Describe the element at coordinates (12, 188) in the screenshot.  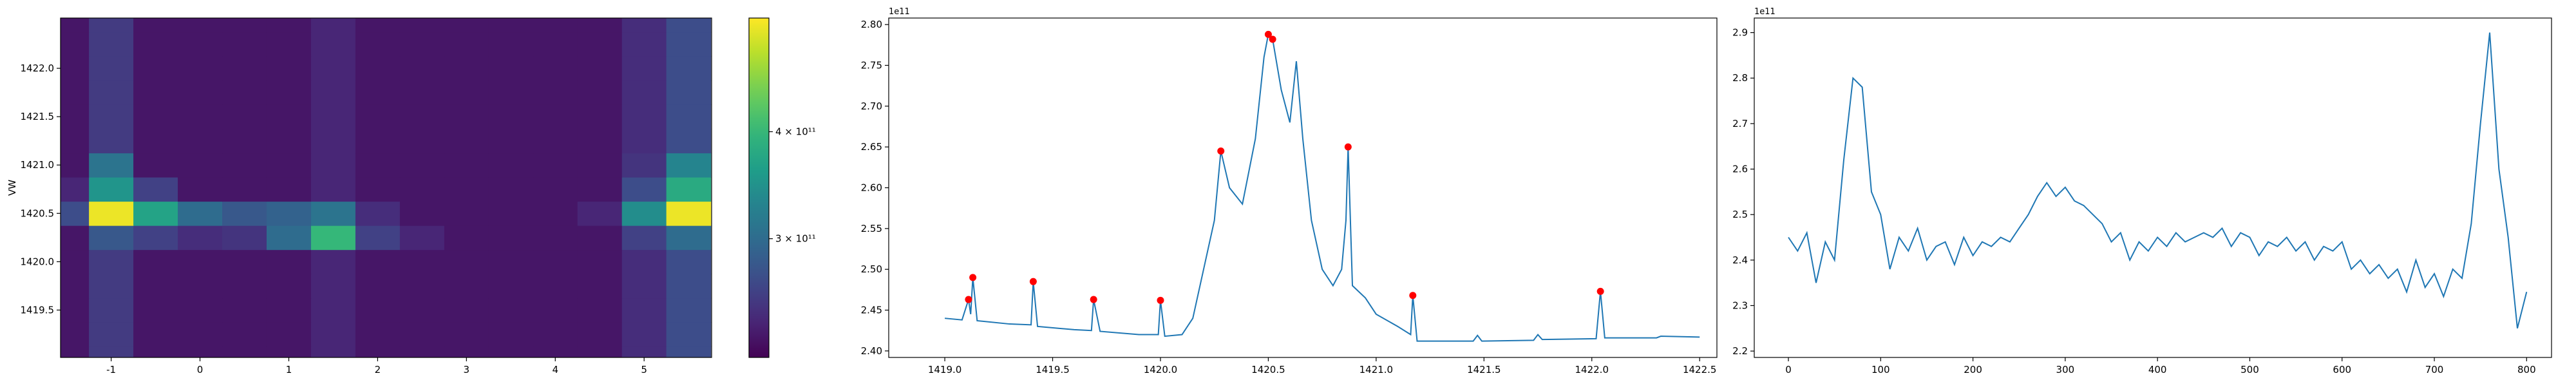
I see `y-axis-label: VW` at that location.